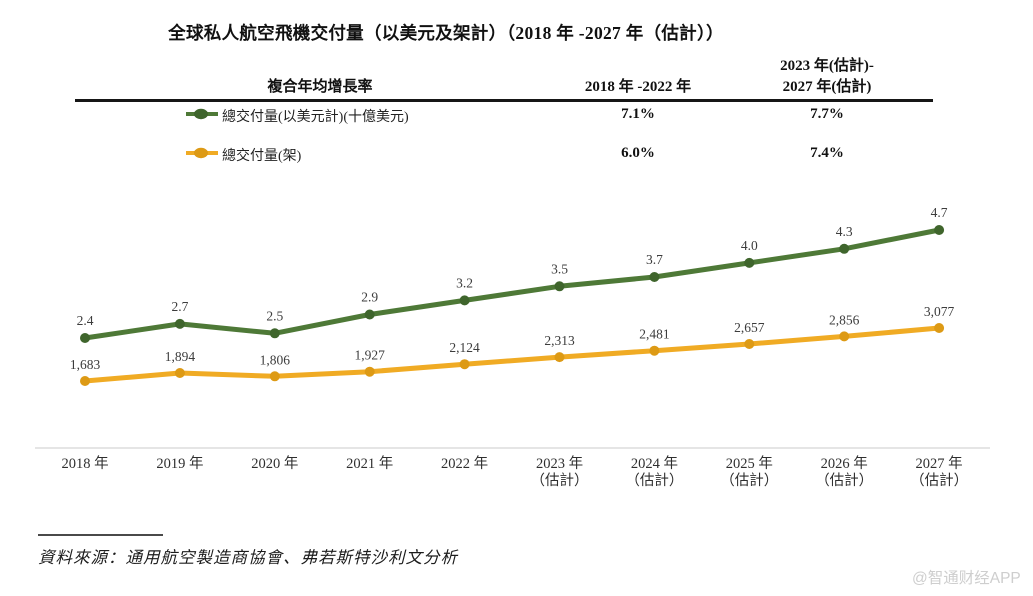  Describe the element at coordinates (202, 114) in the screenshot. I see `legend-marker-usd-icon` at that location.